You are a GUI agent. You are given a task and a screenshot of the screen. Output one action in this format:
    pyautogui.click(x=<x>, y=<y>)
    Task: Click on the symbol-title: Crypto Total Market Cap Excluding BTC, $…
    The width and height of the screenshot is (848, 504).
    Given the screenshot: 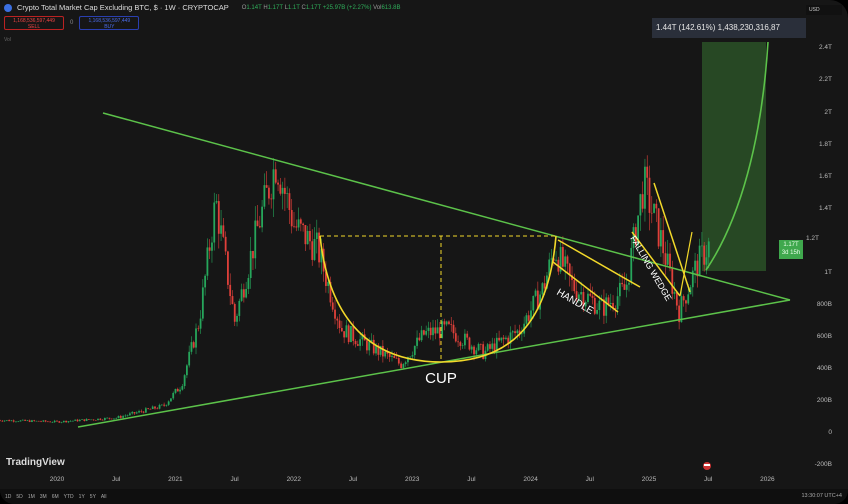 What is the action you would take?
    pyautogui.click(x=123, y=7)
    